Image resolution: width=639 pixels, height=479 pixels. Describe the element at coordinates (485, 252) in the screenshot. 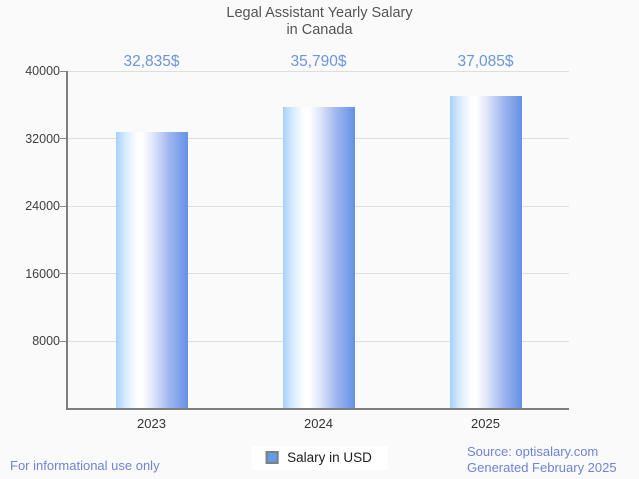

I see `bar-2025` at that location.